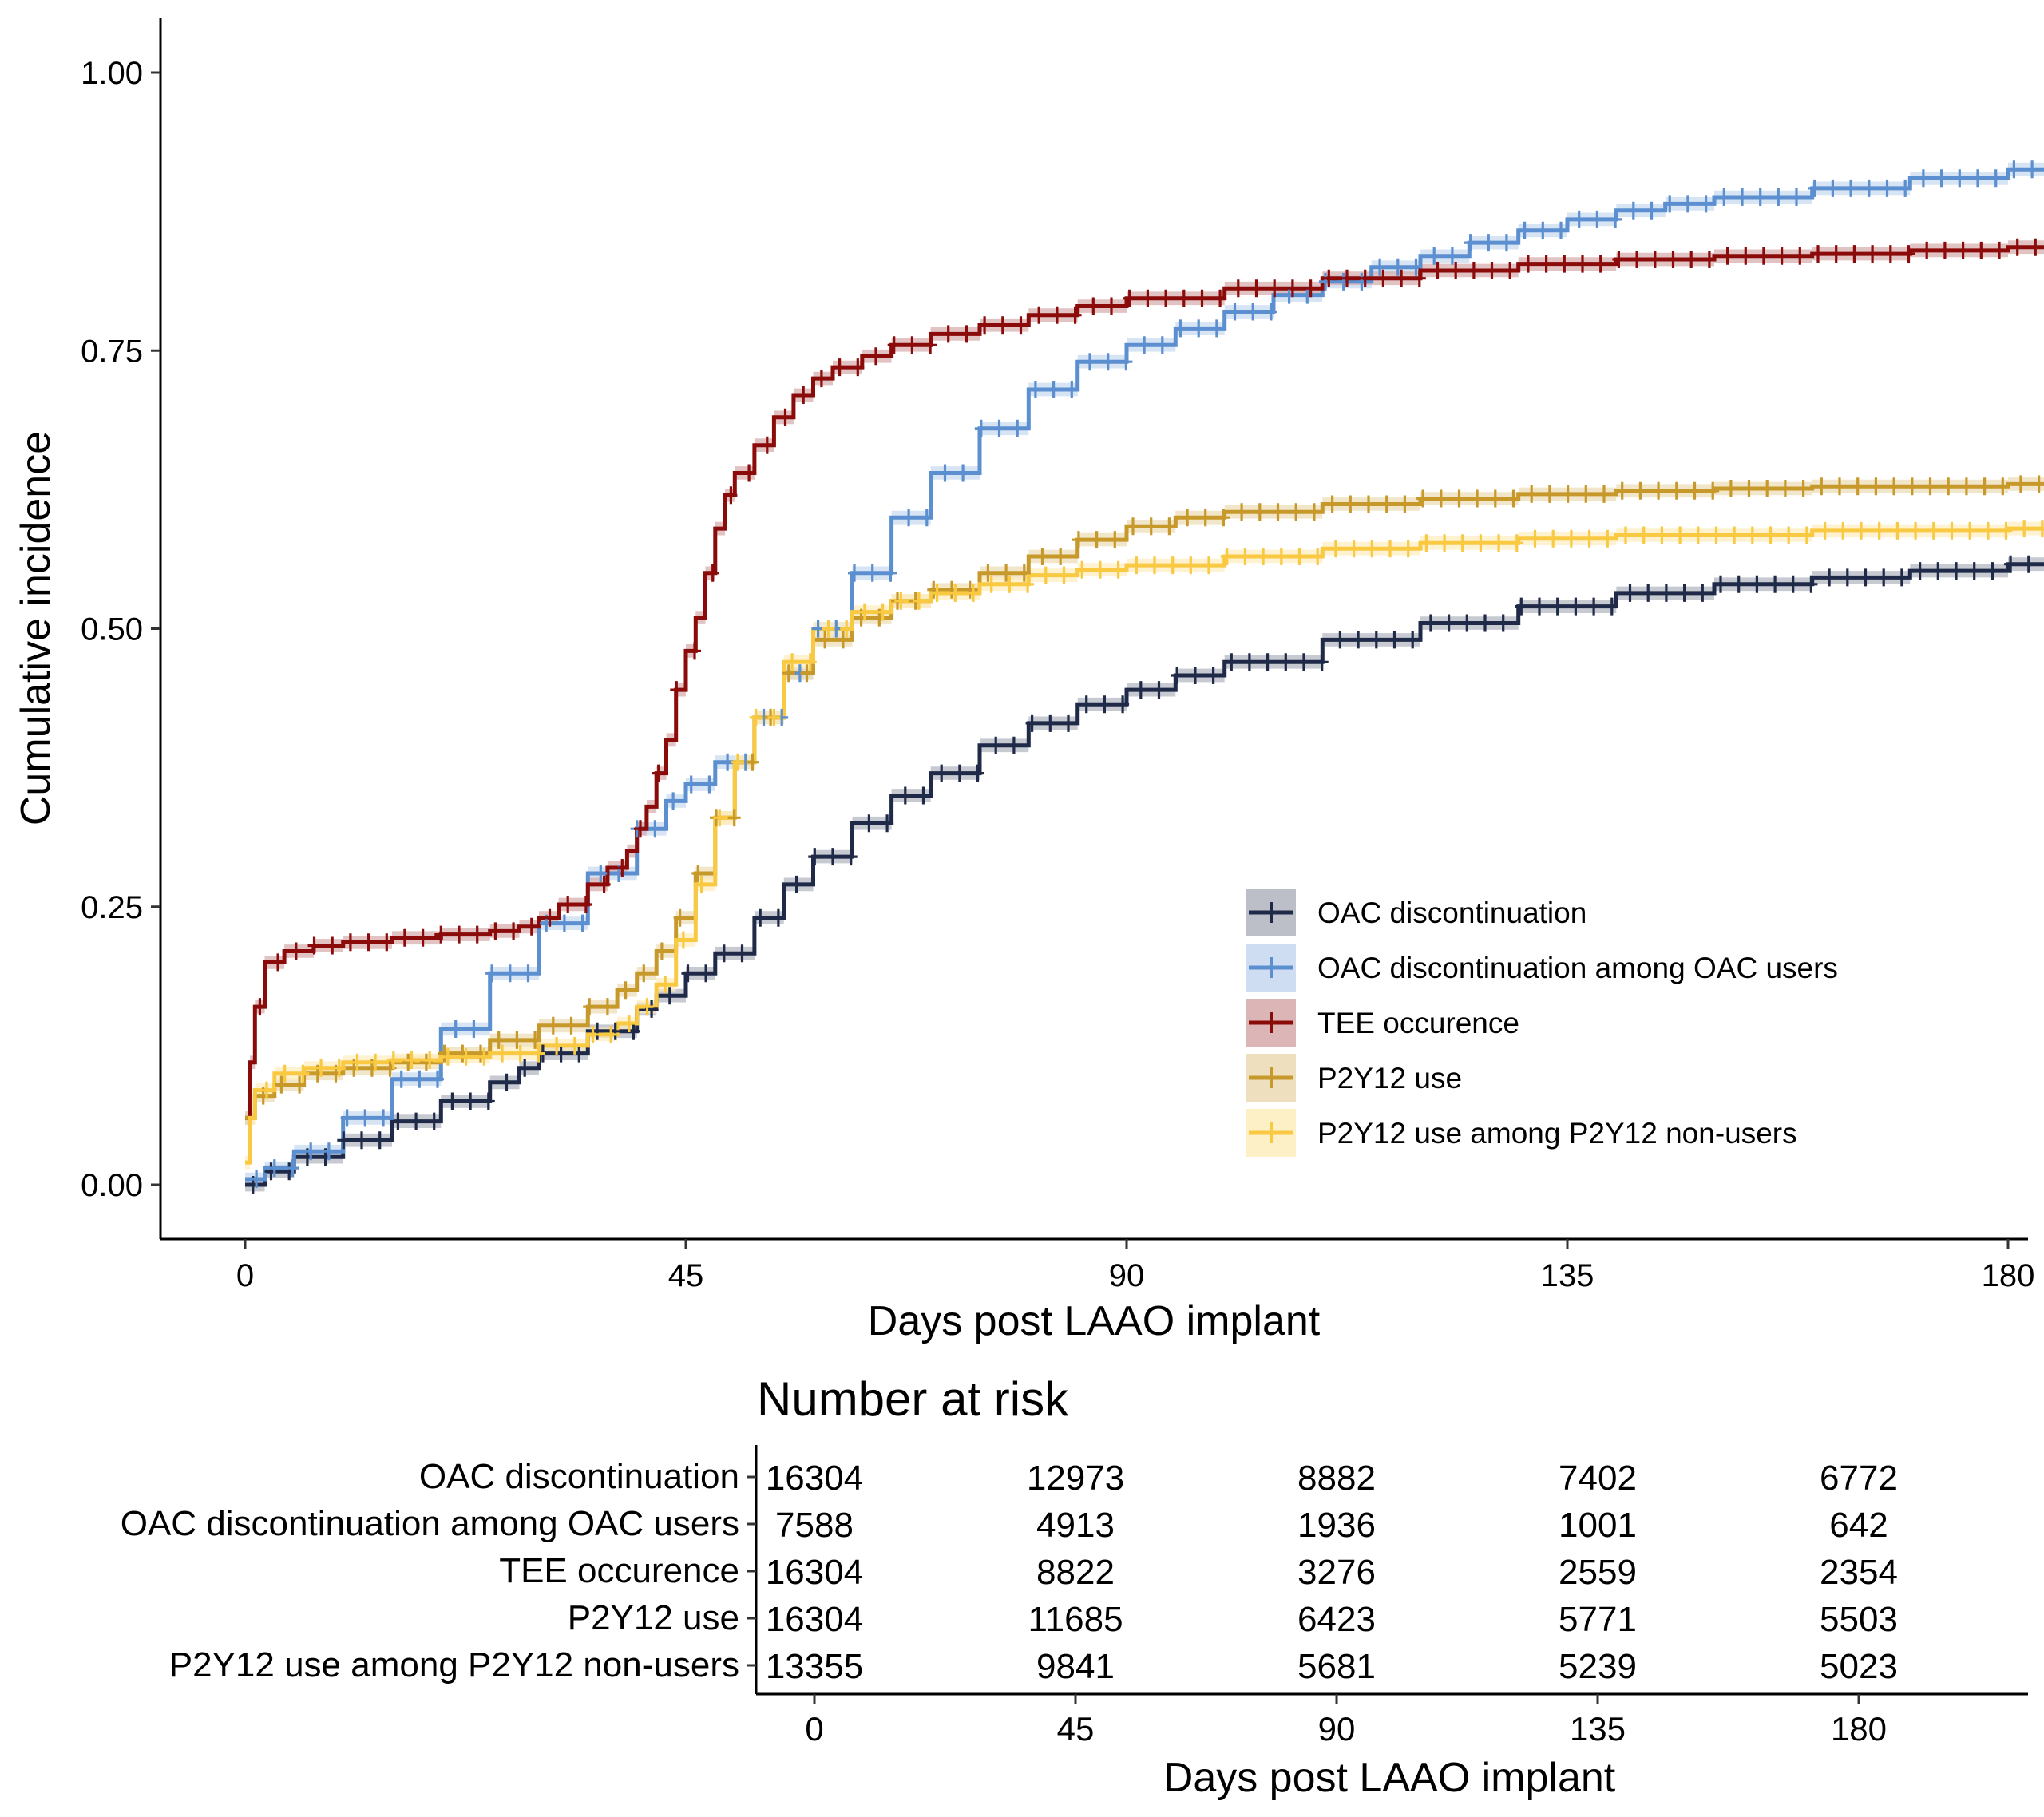 This screenshot has width=2044, height=1817. Describe the element at coordinates (1859, 1478) in the screenshot. I see `risk-table-cell: 6772` at that location.